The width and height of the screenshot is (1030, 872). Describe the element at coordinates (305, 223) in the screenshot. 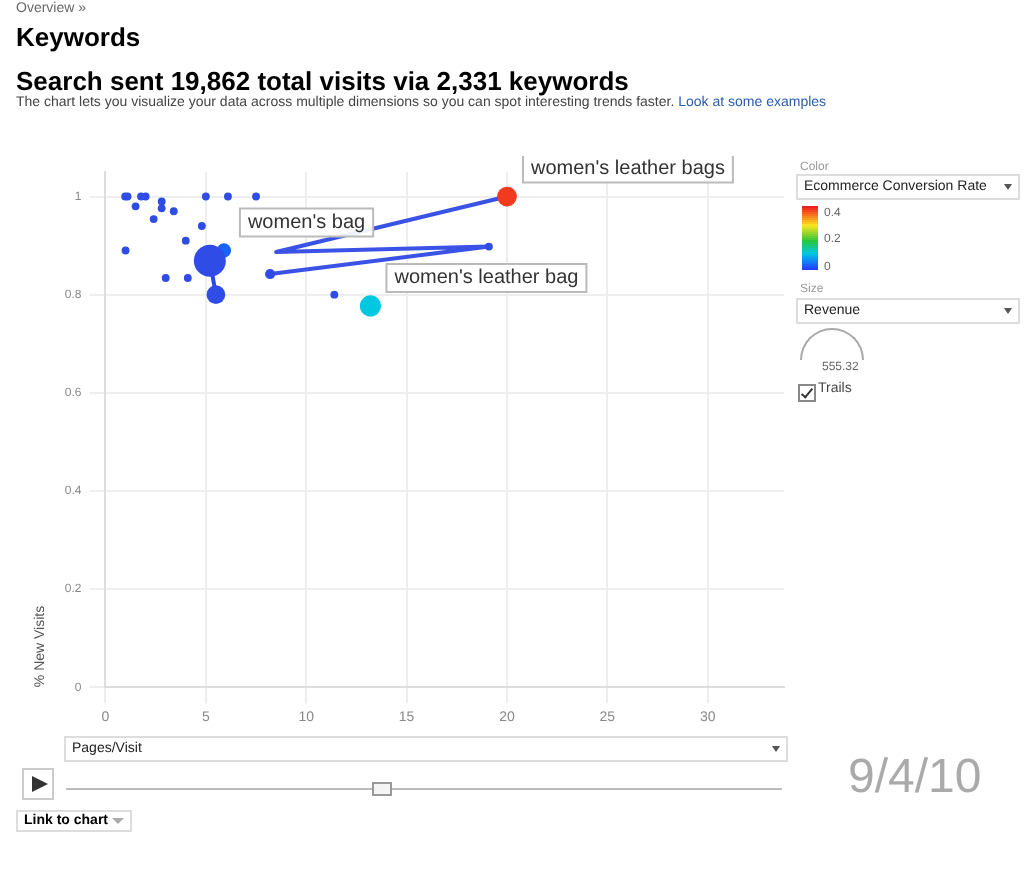

I see `series-label: women's bag` at that location.